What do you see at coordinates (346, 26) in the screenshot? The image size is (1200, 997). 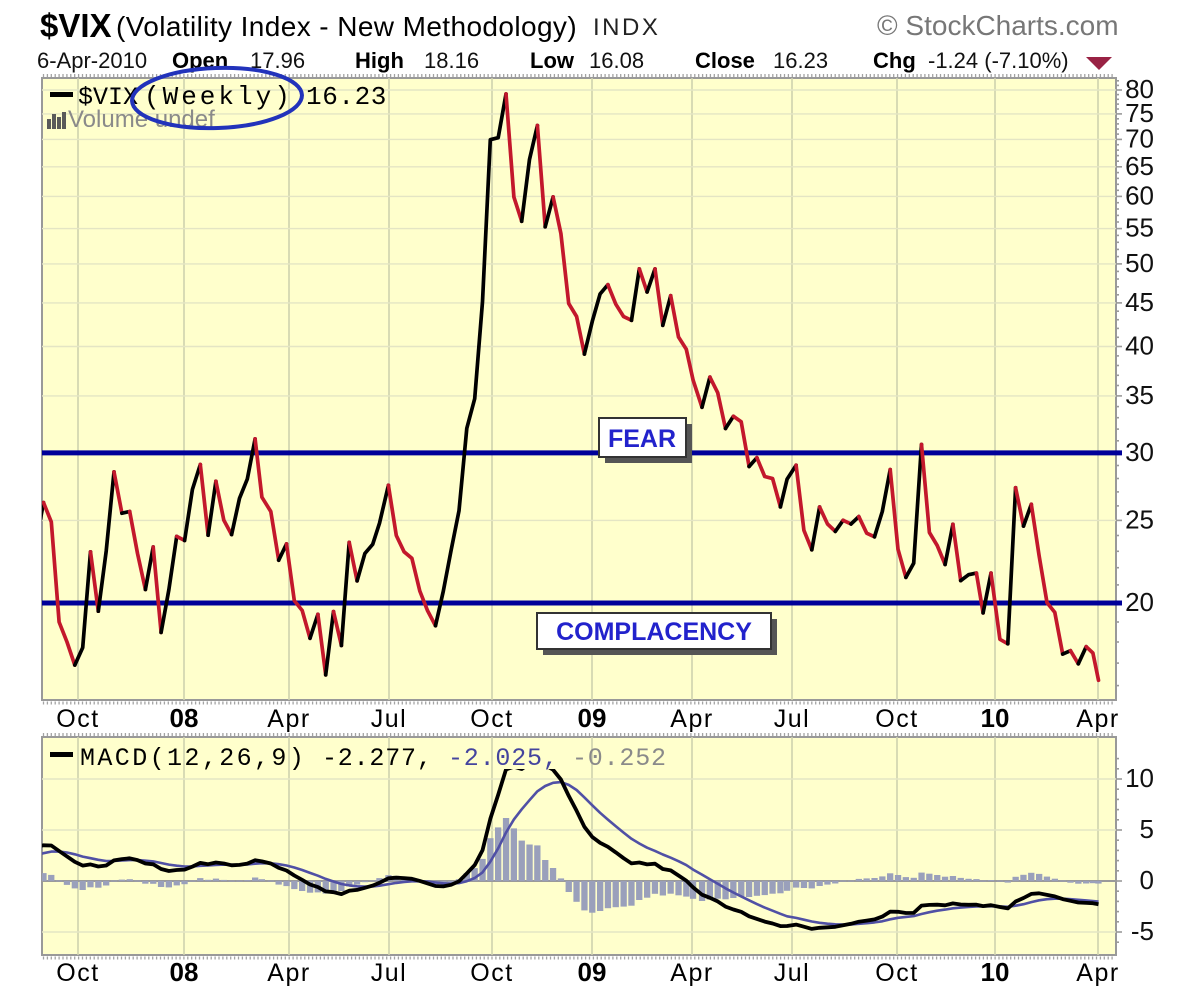 I see `svg-text:(Volatility Index - New Method: (Volatility Index - New Methodology)` at bounding box center [346, 26].